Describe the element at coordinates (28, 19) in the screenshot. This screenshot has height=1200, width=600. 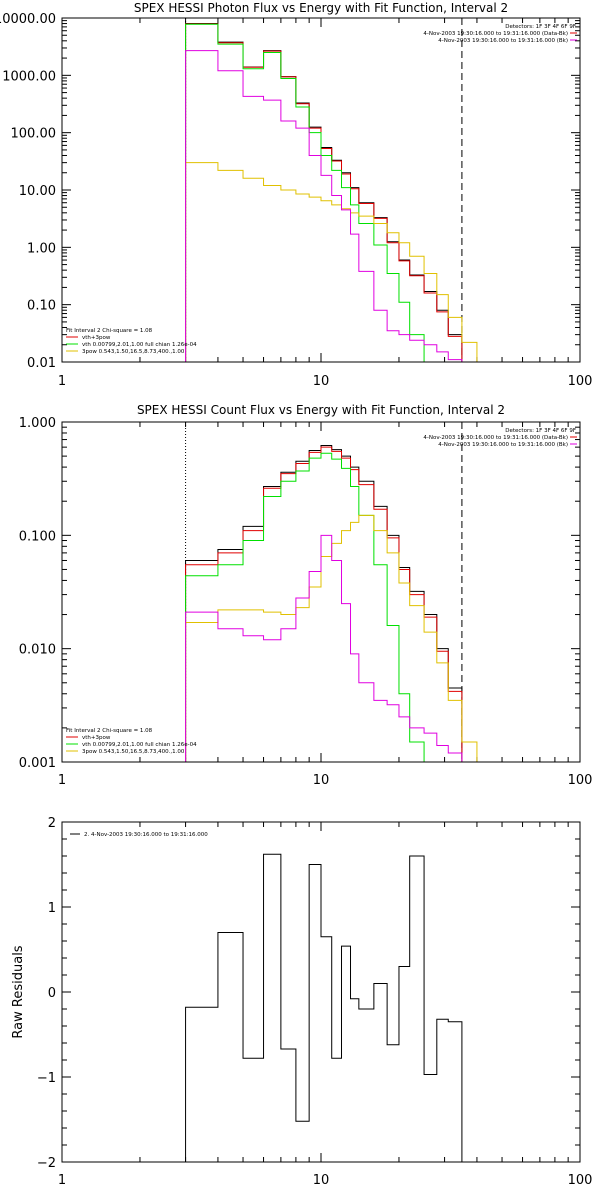
I see `y-tick-label: 10000.00` at that location.